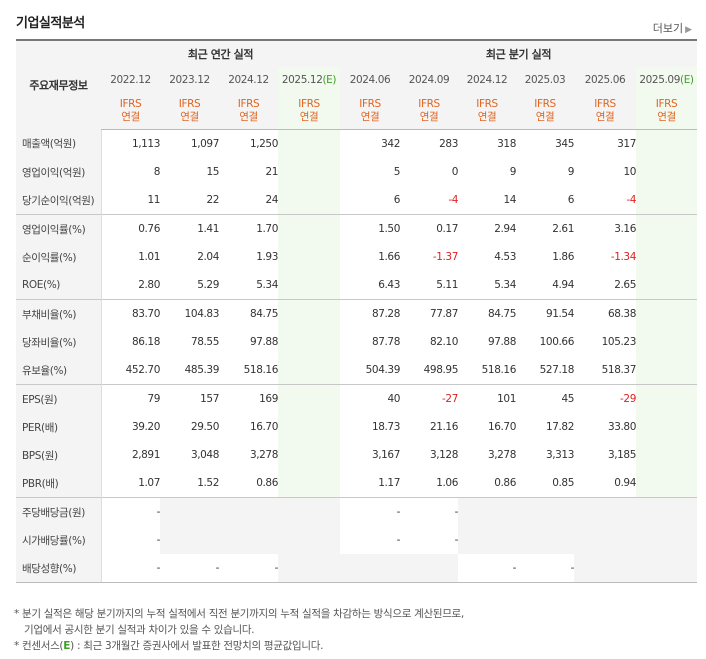  What do you see at coordinates (397, 200) in the screenshot?
I see `value-cell: 6` at bounding box center [397, 200].